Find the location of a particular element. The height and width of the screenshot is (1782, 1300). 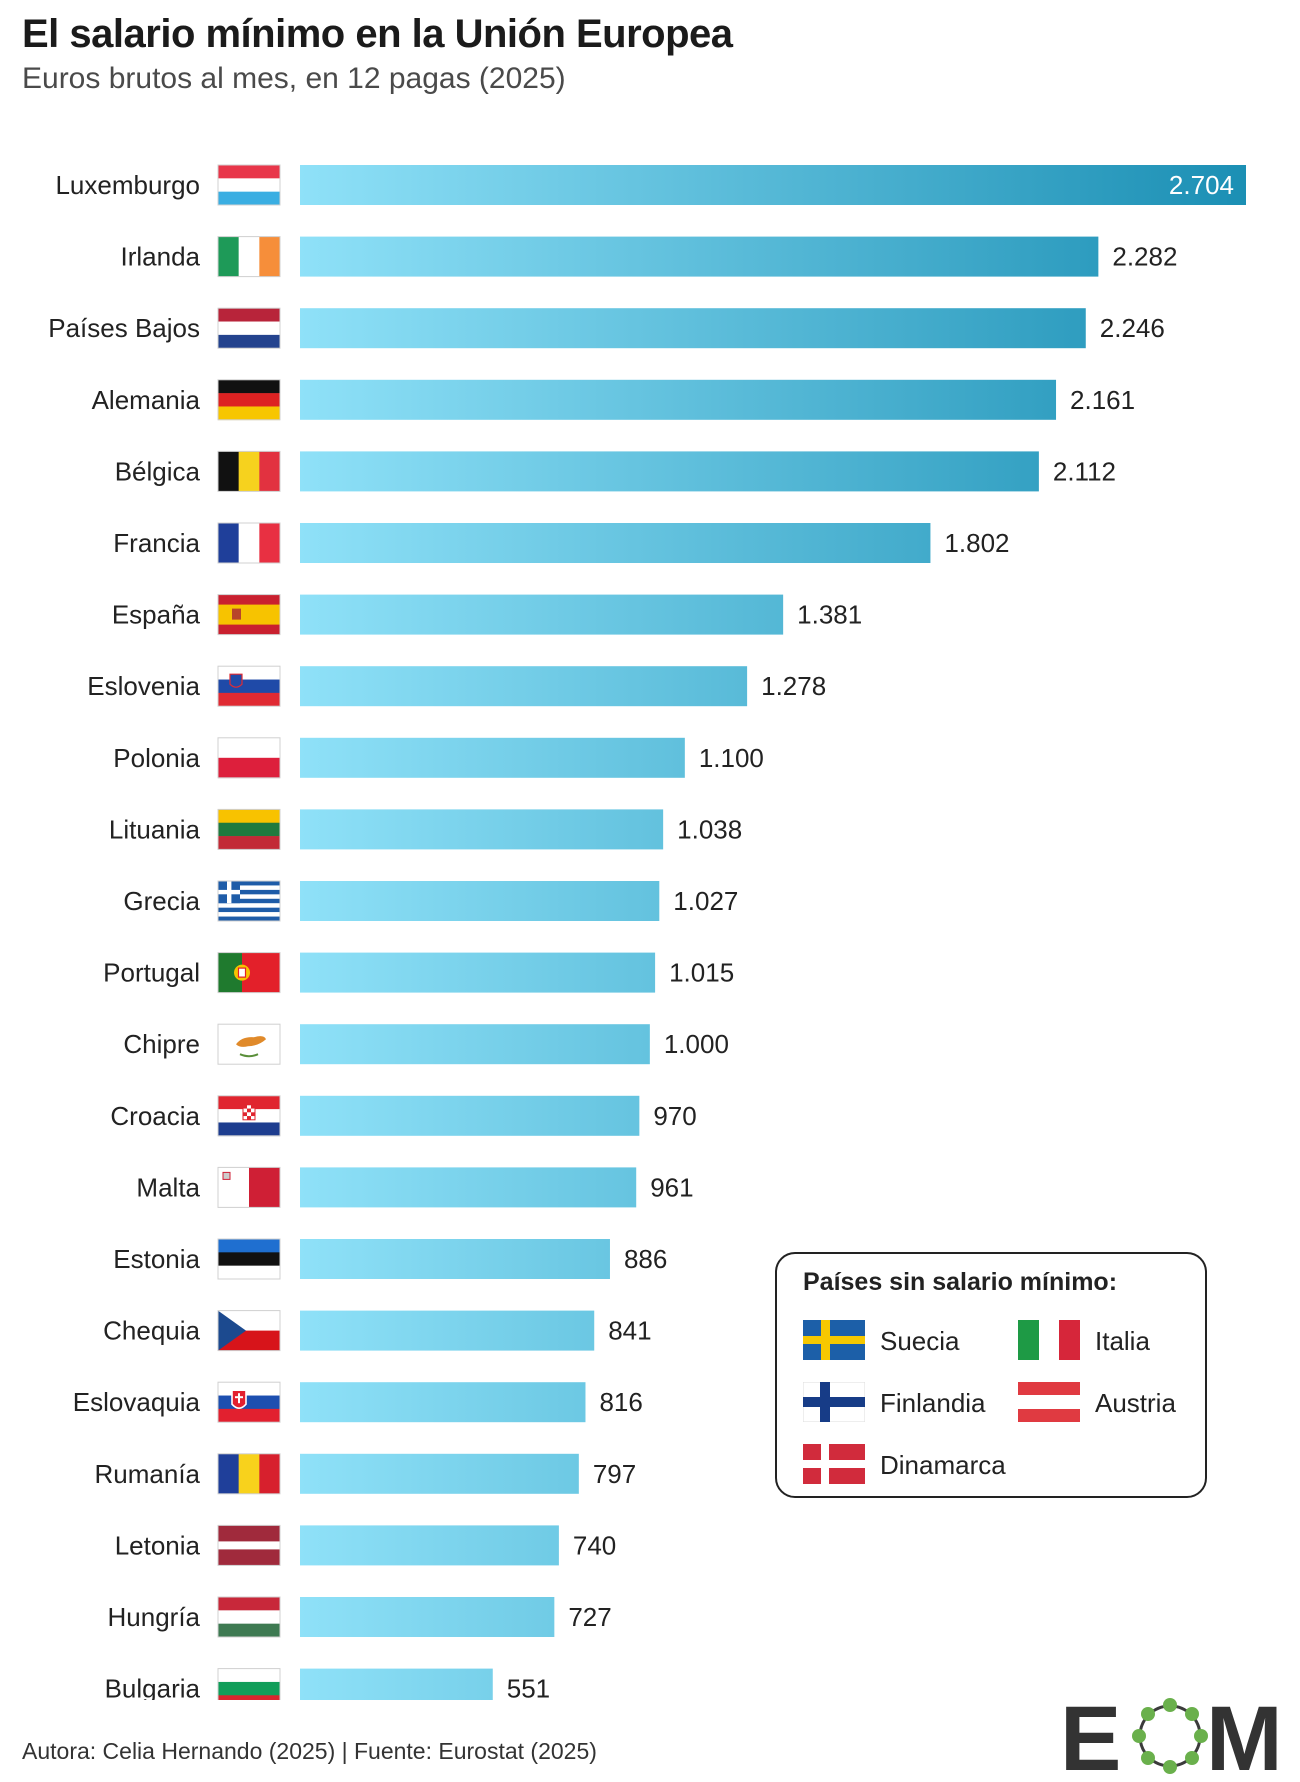

croatia-flag-icon is located at coordinates (249, 1116).